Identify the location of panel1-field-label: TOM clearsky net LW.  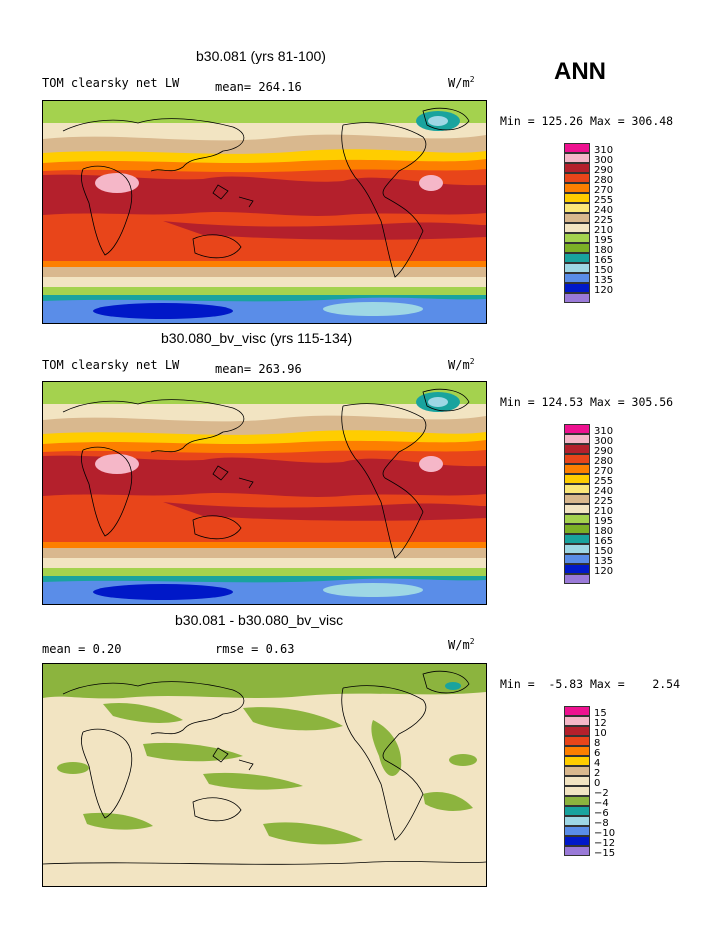
(111, 83).